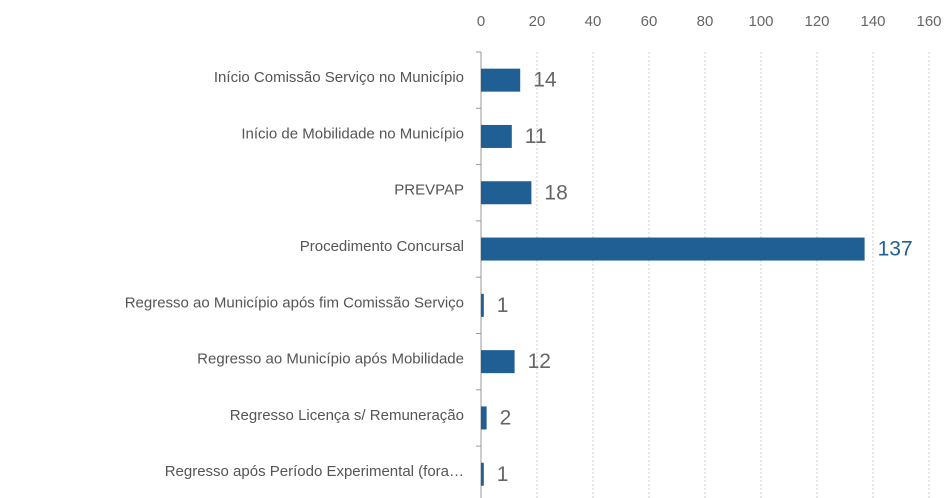 The height and width of the screenshot is (498, 947). I want to click on category-label: Regresso ao Município após Mobilidade, so click(330, 359).